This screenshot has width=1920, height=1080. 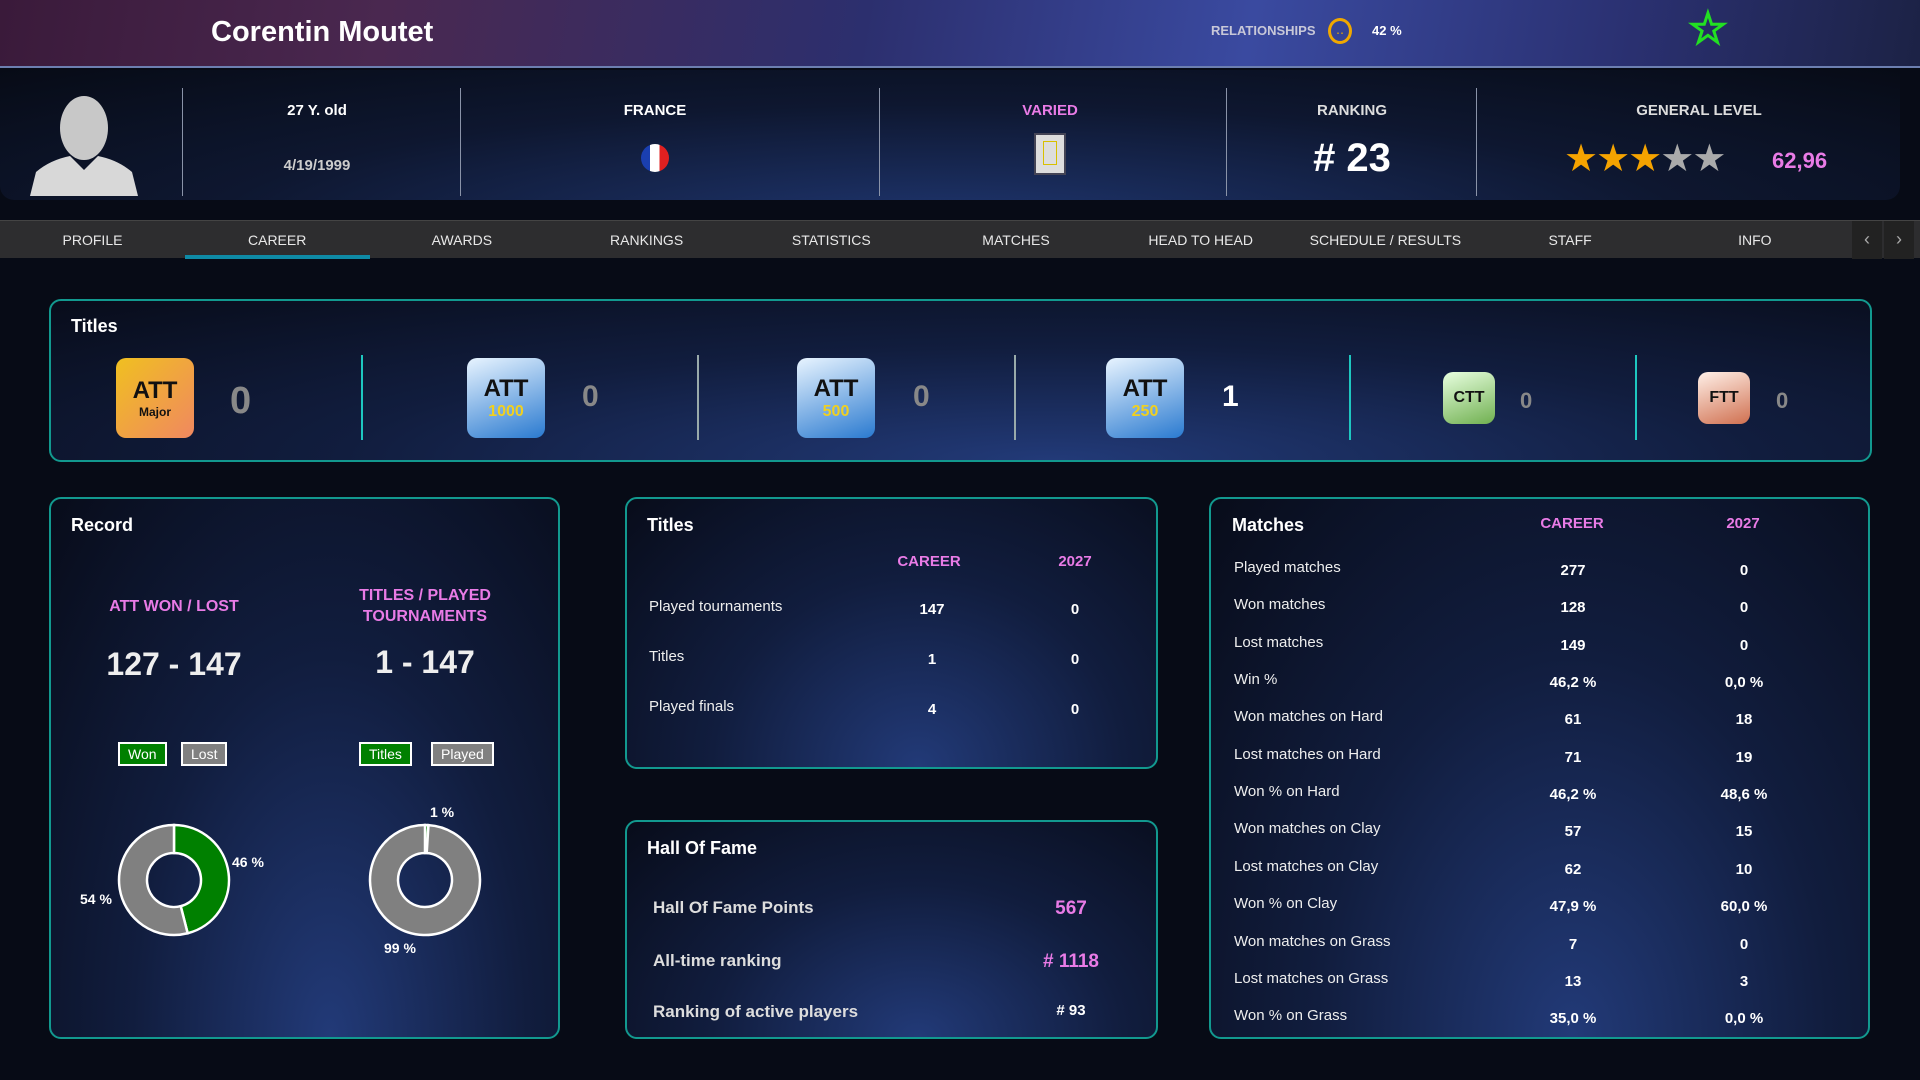 I want to click on row-label: Lost matches on Hard, so click(x=1307, y=754).